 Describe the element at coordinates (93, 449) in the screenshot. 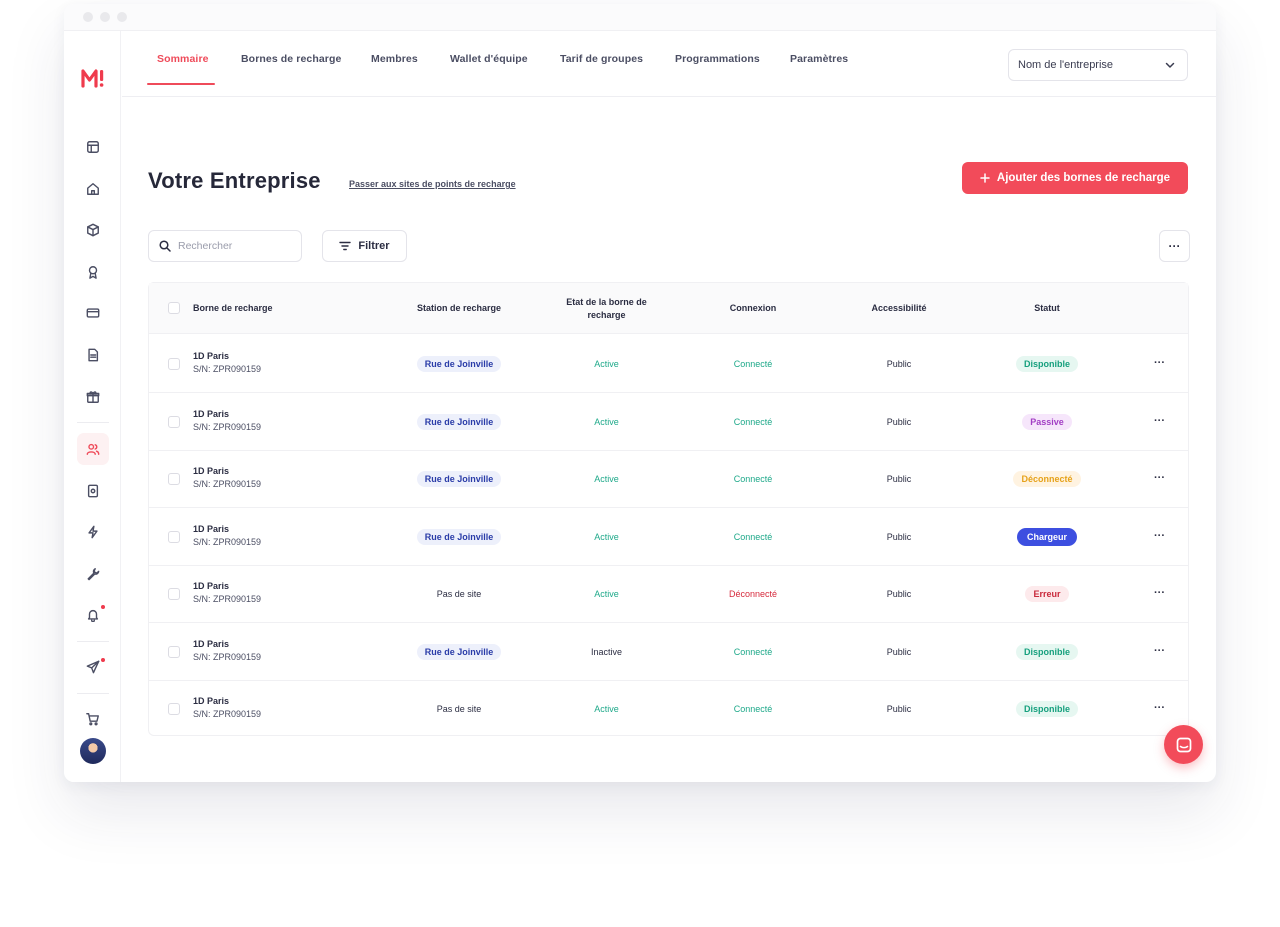

I see `users-icon` at that location.